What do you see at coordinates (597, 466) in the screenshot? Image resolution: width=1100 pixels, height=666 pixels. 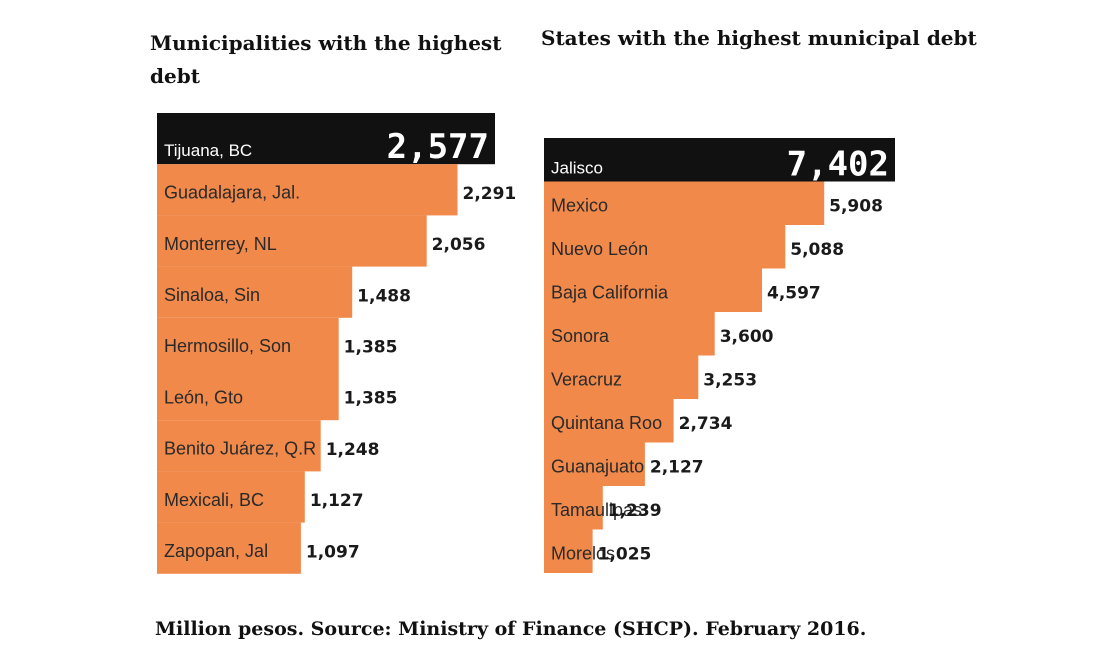 I see `category-label: Guanajuato` at bounding box center [597, 466].